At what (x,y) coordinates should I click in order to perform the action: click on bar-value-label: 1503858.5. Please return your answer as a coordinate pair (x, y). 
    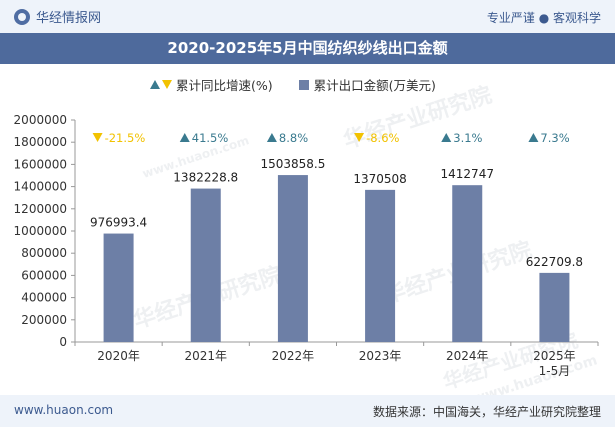
    Looking at the image, I should click on (292, 164).